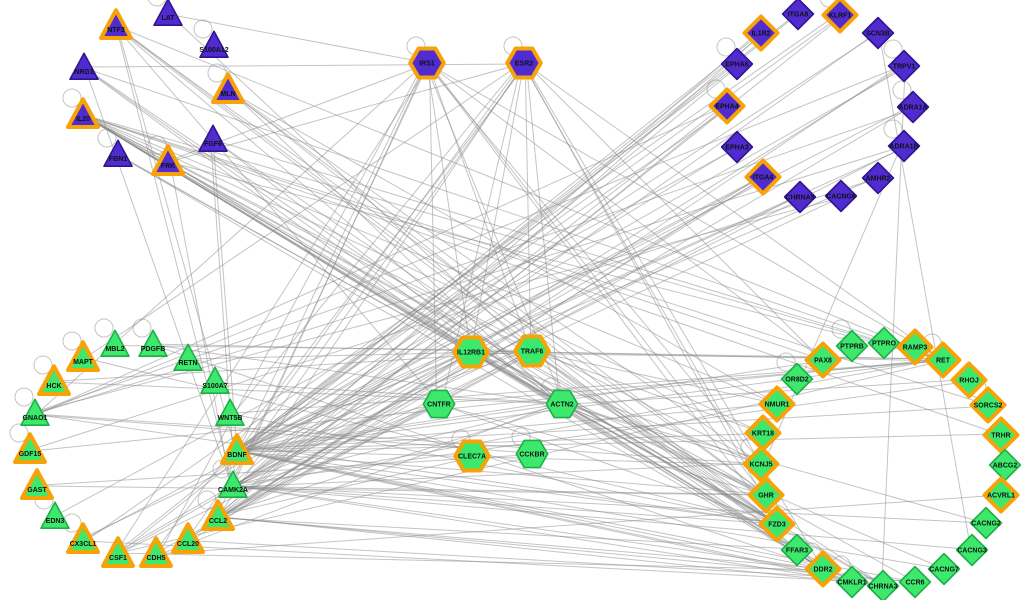  I want to click on node-NRG1: NRG1, so click(84, 66).